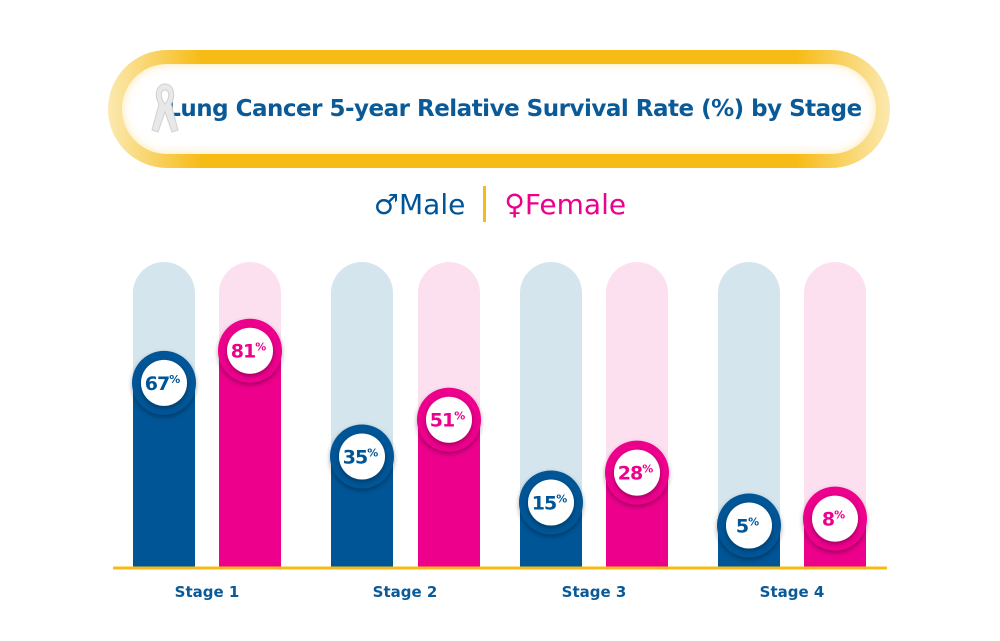 This screenshot has width=1000, height=641. Describe the element at coordinates (575, 204) in the screenshot. I see `legend-female-label: Female` at that location.